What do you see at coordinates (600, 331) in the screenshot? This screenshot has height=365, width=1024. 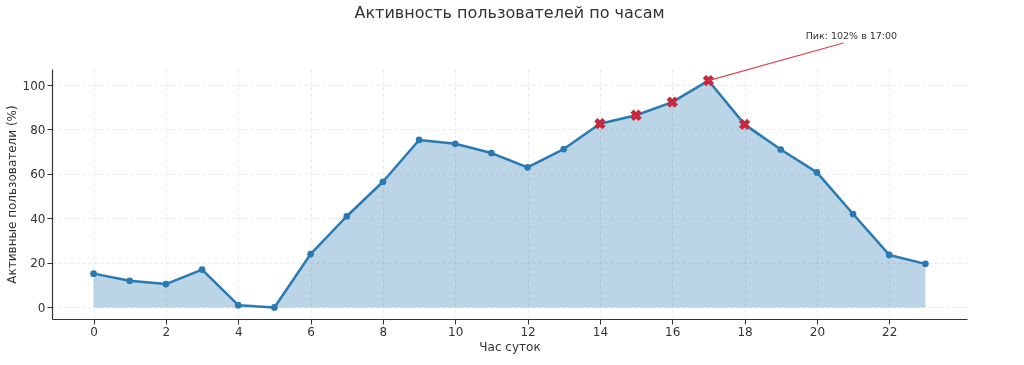 I see `x-tick-label: 14` at bounding box center [600, 331].